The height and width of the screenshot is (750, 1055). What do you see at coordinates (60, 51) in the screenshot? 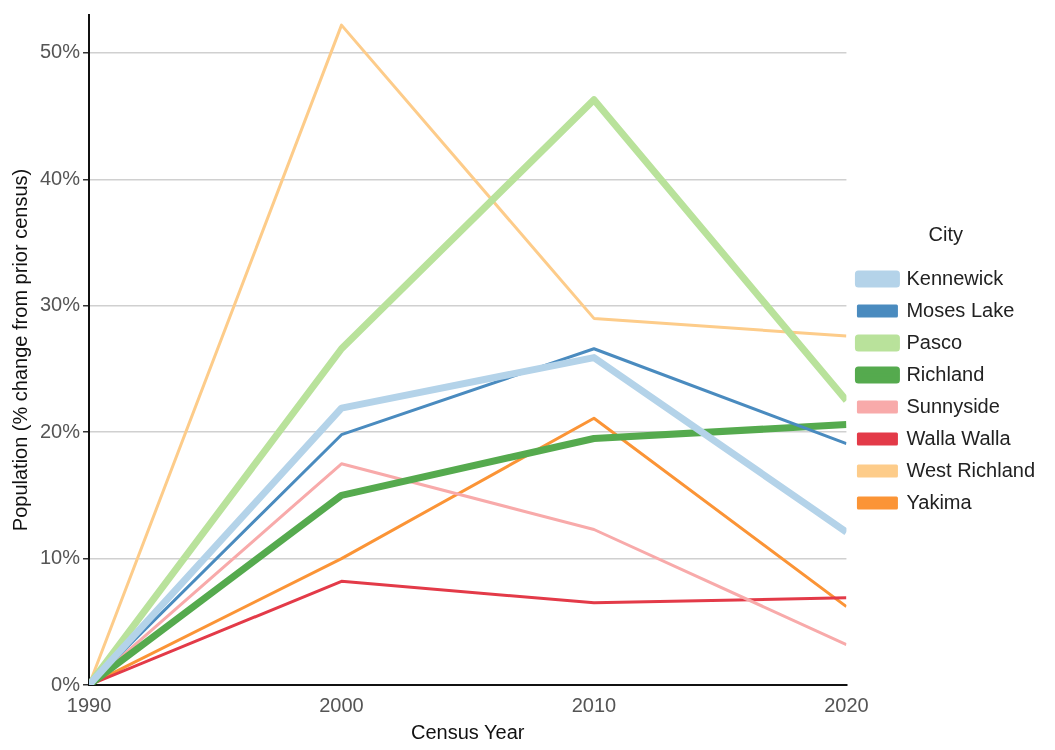
I see `y-tick-label: 50%` at bounding box center [60, 51].